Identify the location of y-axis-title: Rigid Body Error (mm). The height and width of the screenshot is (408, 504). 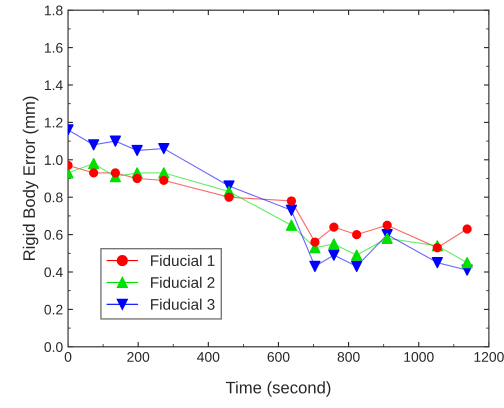
(30, 178).